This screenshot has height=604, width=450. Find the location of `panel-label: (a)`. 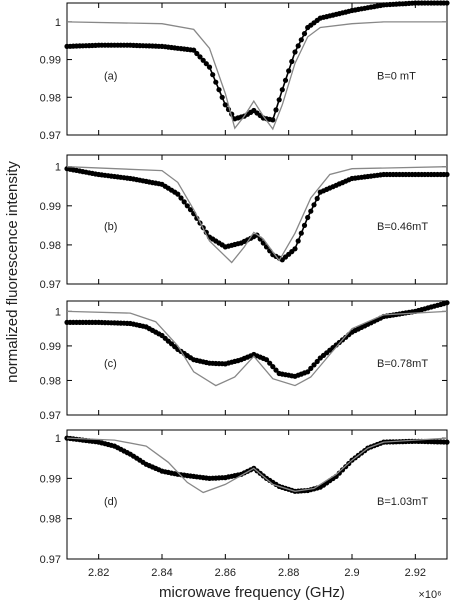

panel-label: (a) is located at coordinates (110, 77).